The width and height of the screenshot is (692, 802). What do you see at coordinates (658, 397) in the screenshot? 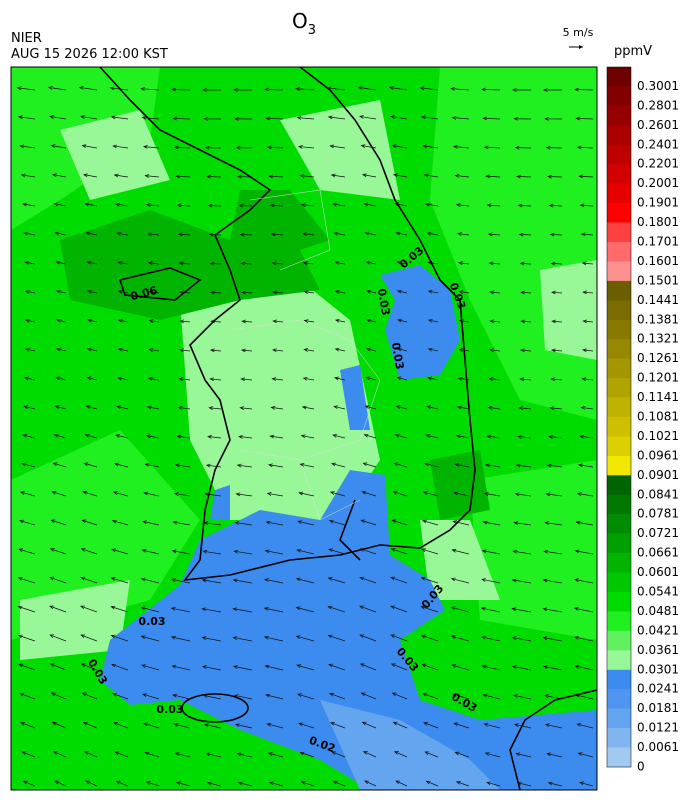
I see `colorbar-label: 0.1141` at bounding box center [658, 397].